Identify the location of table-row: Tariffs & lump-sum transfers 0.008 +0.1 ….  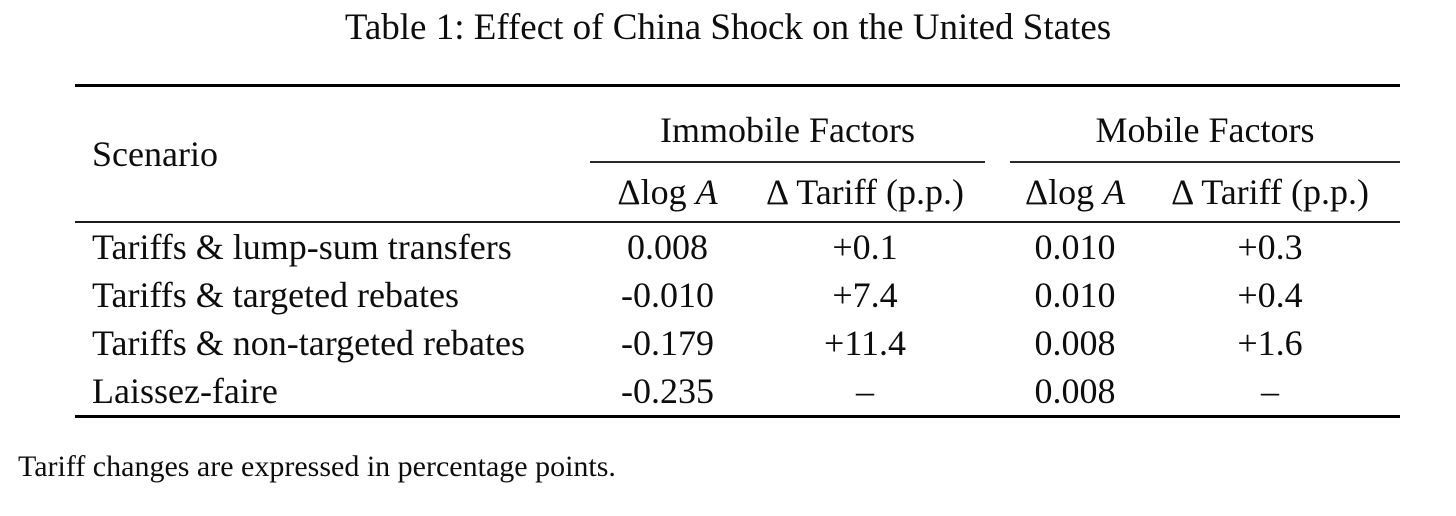
(737, 246).